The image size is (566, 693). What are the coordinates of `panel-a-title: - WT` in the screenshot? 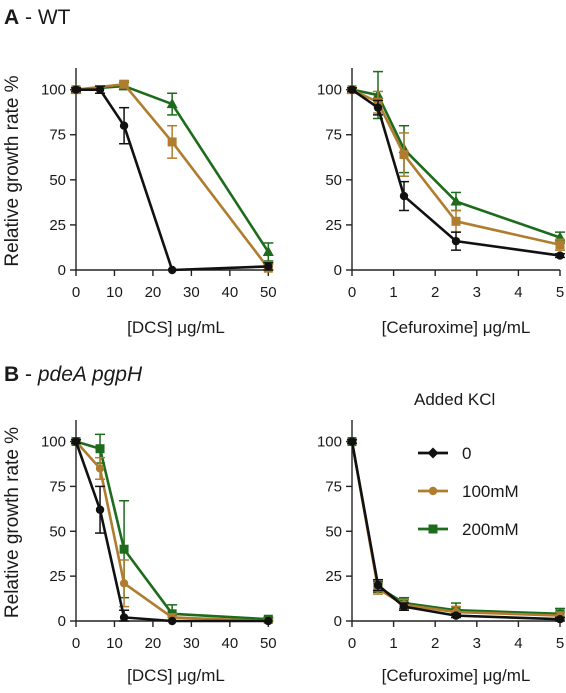 It's located at (44, 17).